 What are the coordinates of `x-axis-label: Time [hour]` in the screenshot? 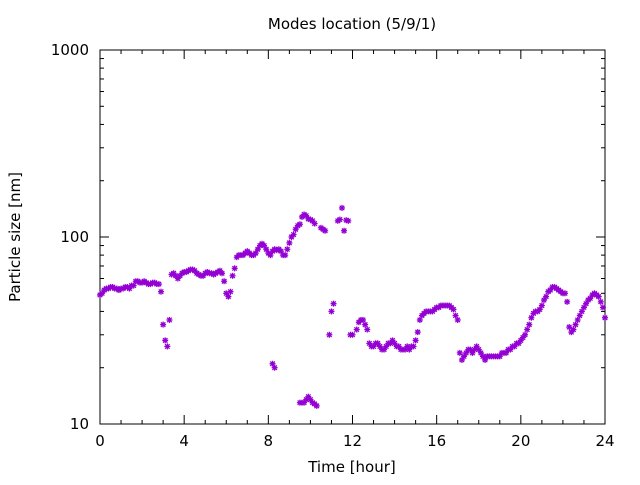 It's located at (351, 467).